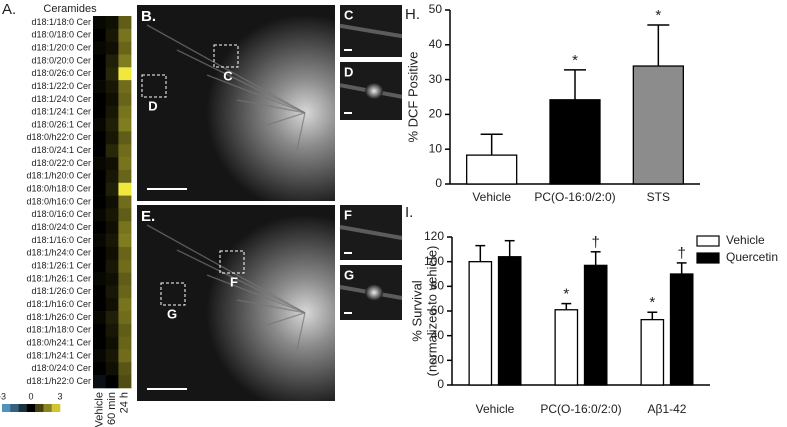 The width and height of the screenshot is (787, 427). I want to click on row-label: d18:1/26:0 Cer, so click(61, 291).